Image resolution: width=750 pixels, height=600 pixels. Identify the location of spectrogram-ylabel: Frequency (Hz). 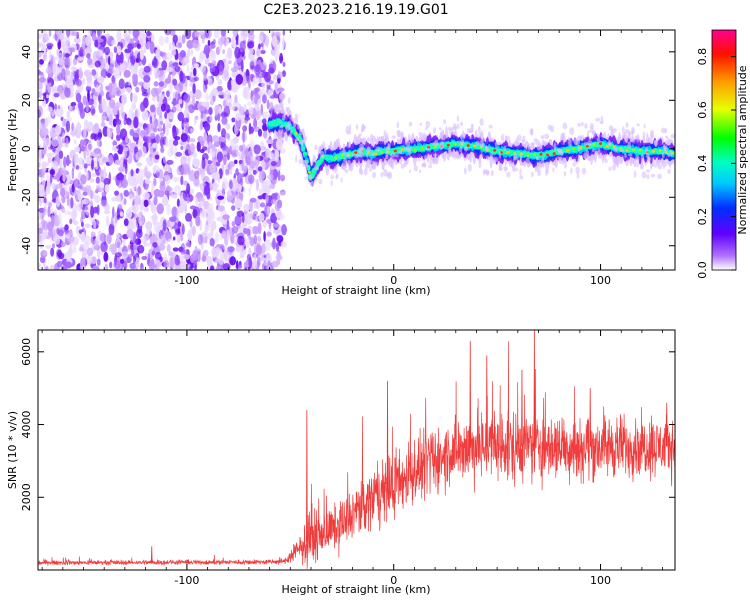
(12, 150).